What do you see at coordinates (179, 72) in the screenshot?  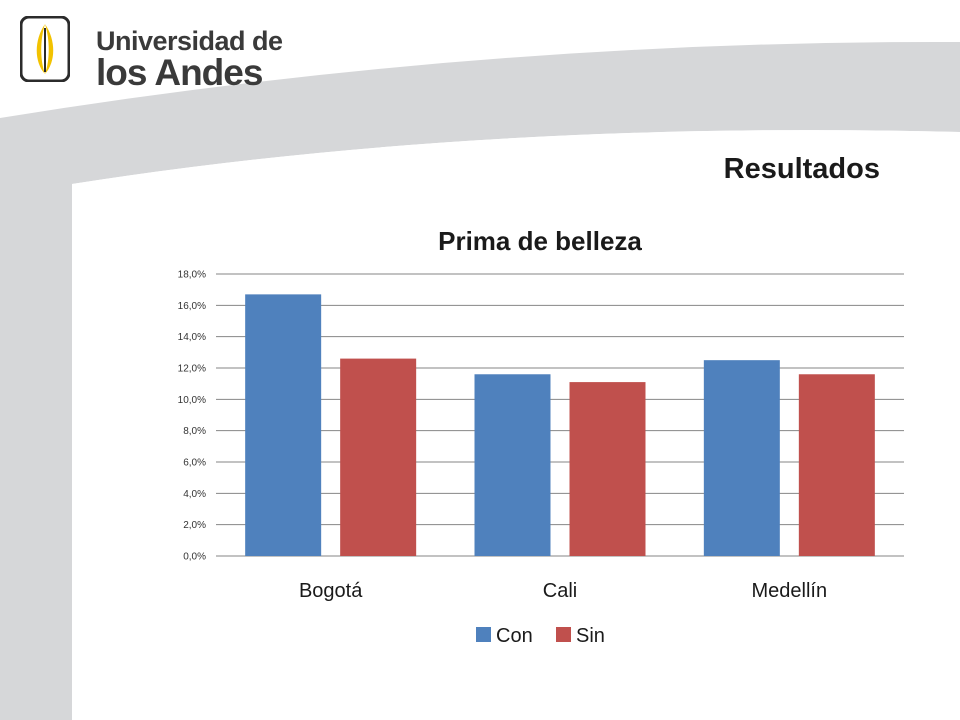 I see `logo-line-2: los Andes` at bounding box center [179, 72].